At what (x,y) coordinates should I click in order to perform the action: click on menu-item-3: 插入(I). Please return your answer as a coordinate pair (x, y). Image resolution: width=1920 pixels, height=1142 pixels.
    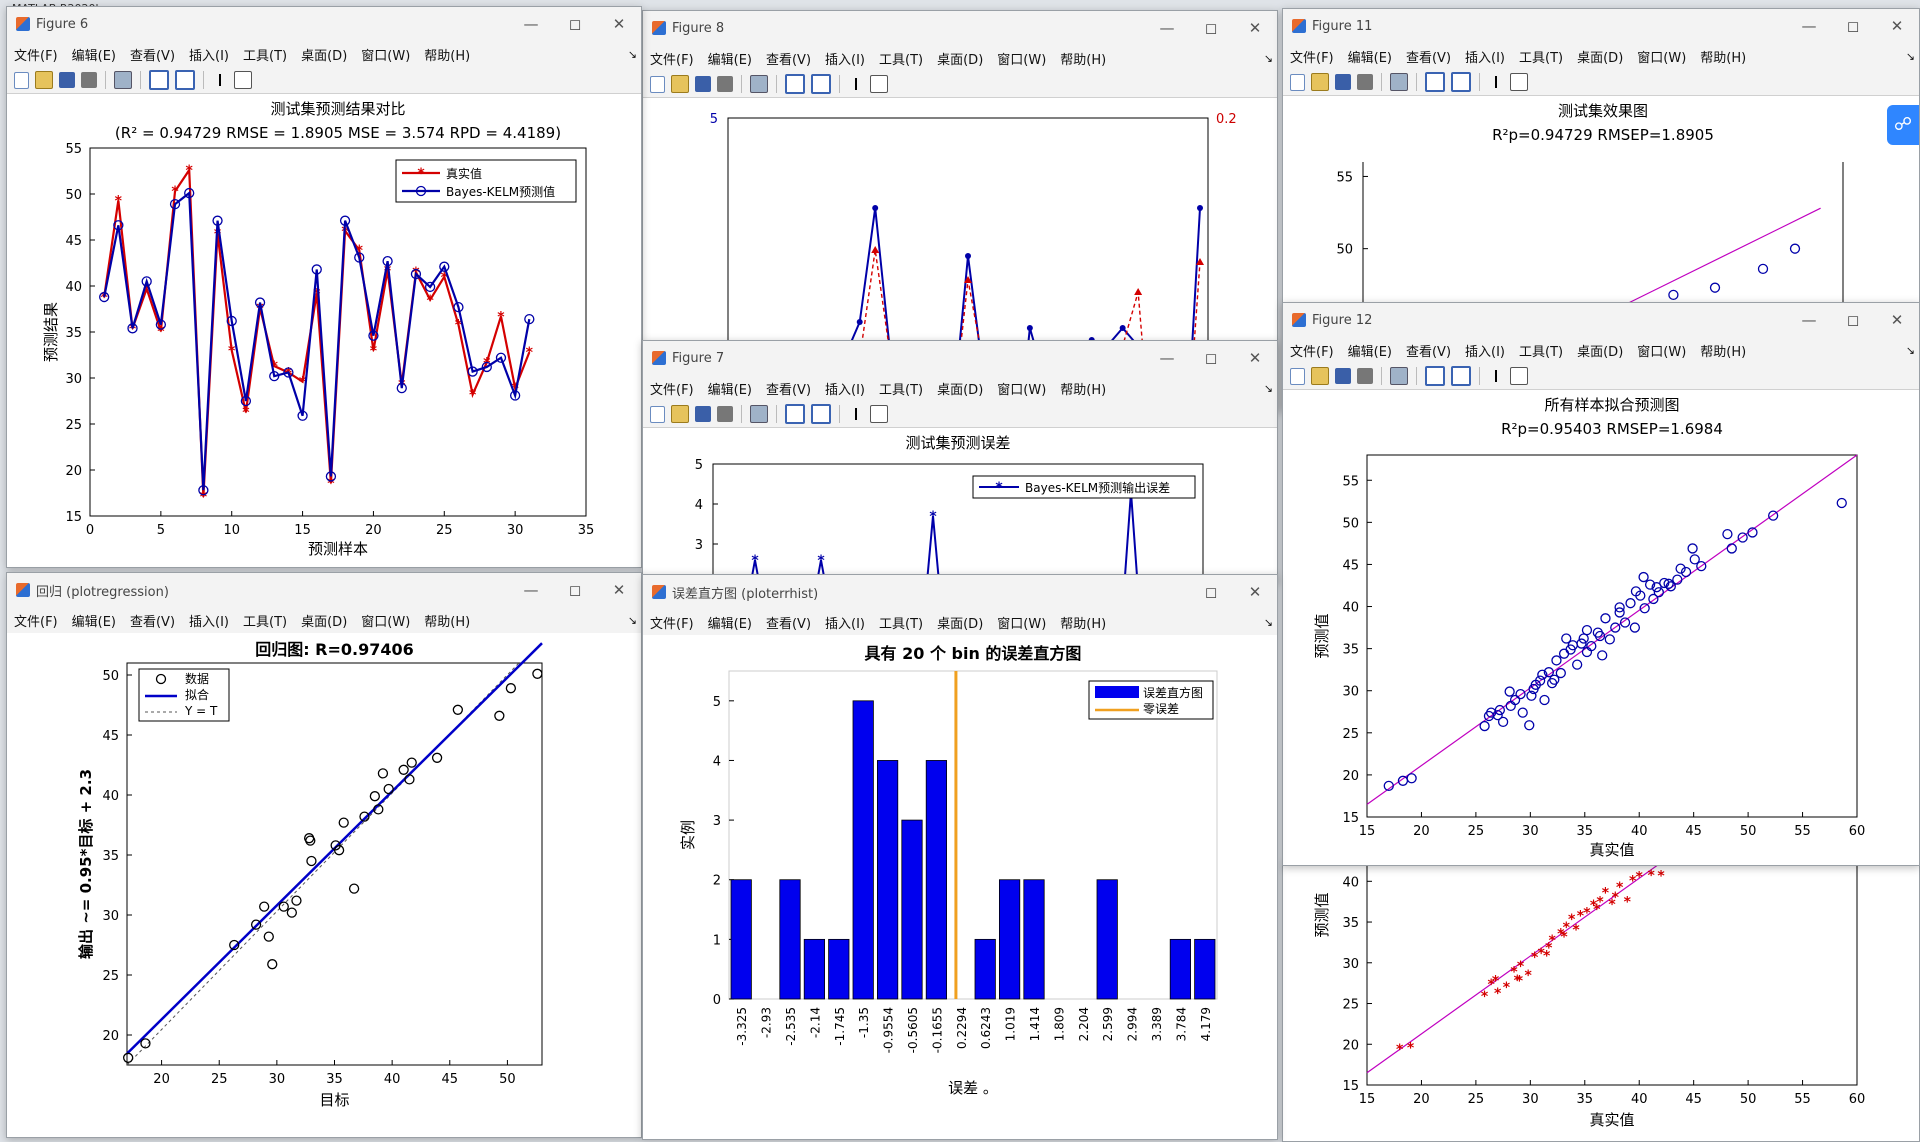
    Looking at the image, I should click on (209, 56).